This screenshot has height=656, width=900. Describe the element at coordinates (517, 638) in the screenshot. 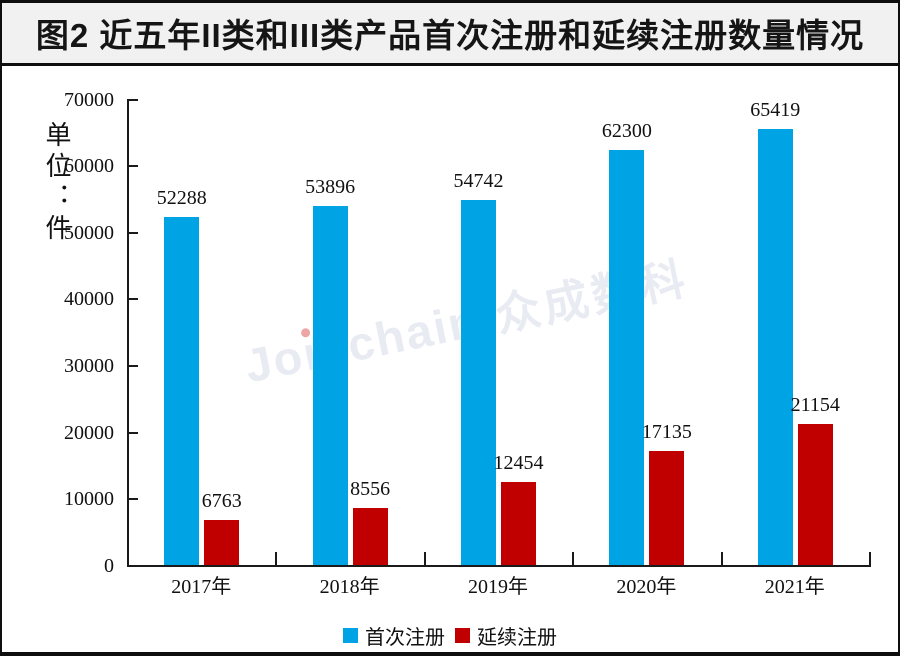

I see `legend-label: 延续注册` at that location.